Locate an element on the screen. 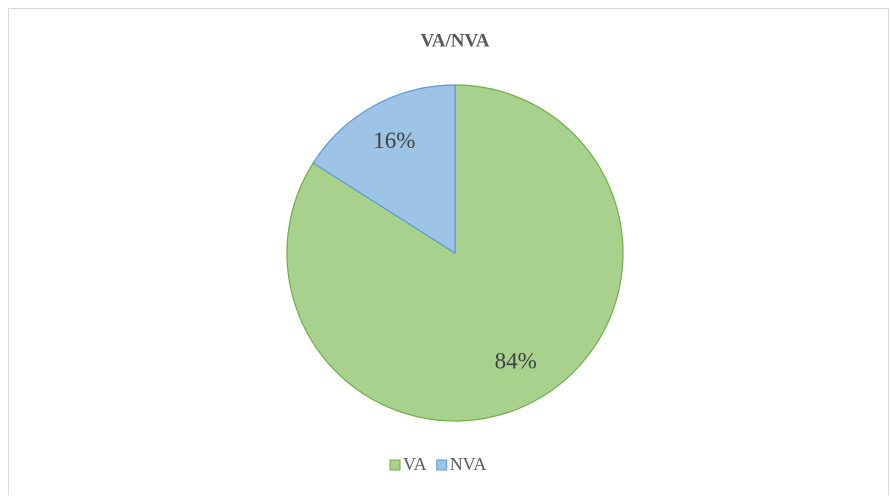 The image size is (890, 500). legend-label: NVA is located at coordinates (468, 464).